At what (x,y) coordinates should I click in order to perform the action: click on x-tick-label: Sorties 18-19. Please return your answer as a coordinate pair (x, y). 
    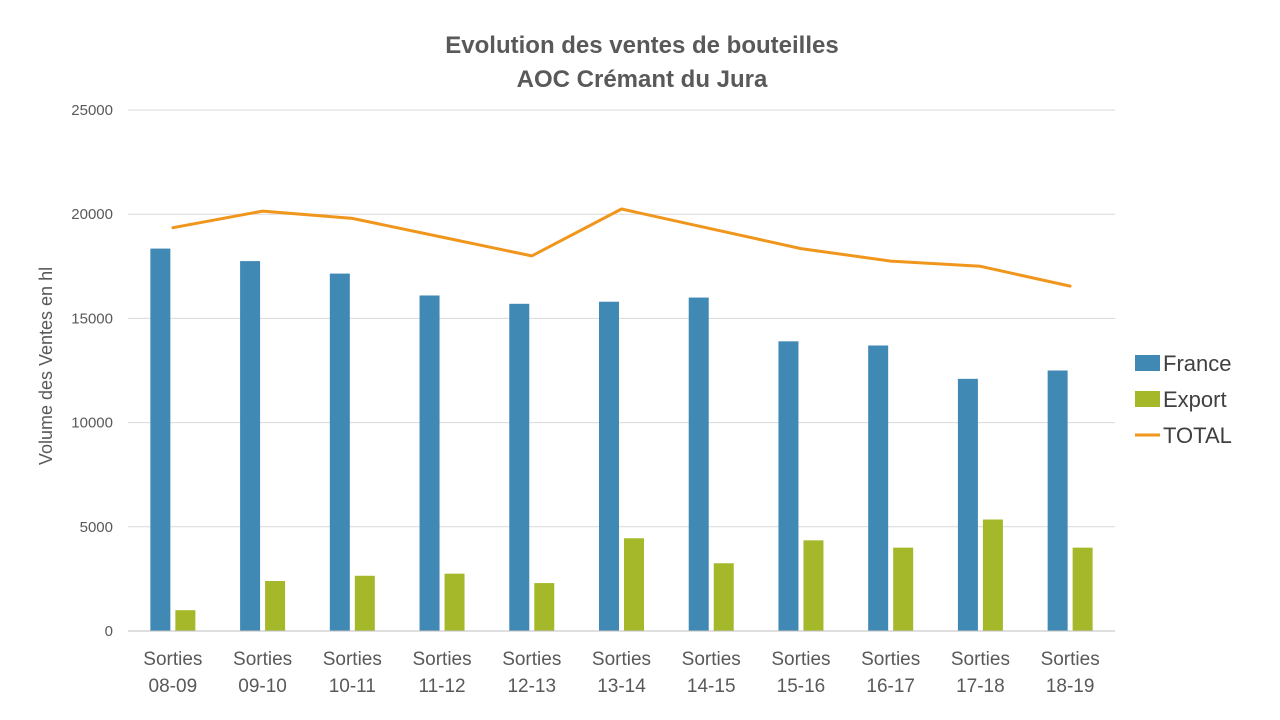
    Looking at the image, I should click on (1070, 673).